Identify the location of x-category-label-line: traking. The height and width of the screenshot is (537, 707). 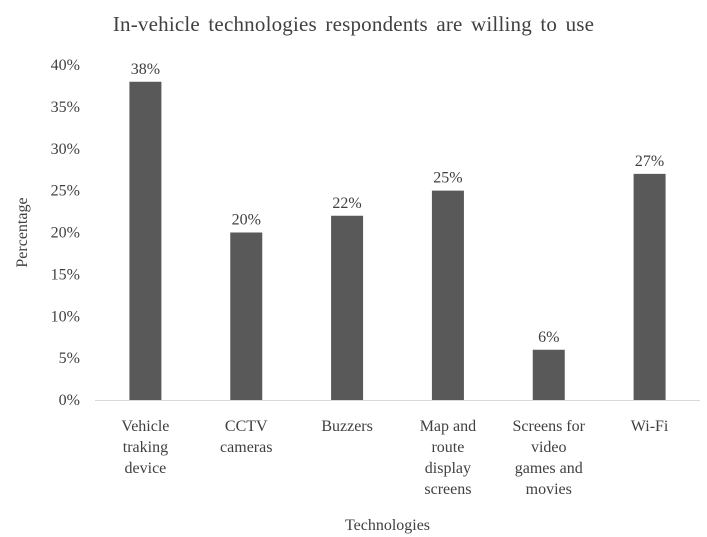
(145, 447).